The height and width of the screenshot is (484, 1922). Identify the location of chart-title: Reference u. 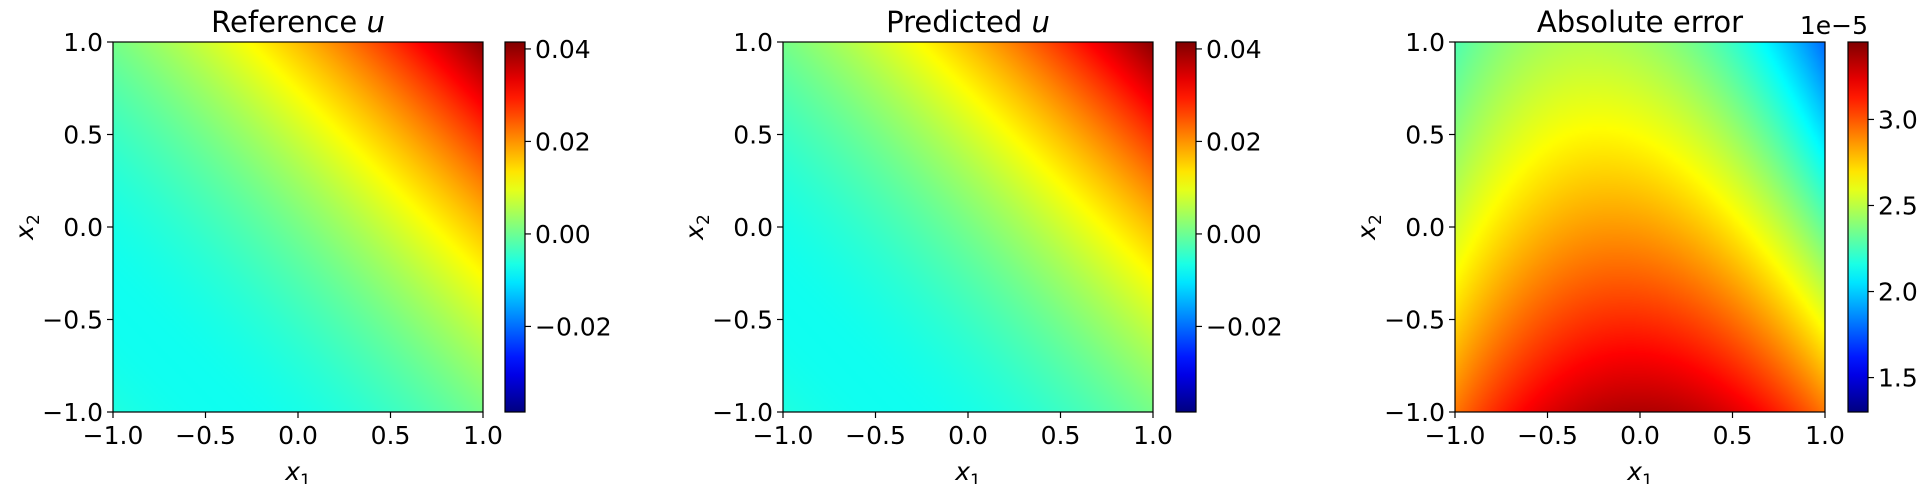
(298, 22).